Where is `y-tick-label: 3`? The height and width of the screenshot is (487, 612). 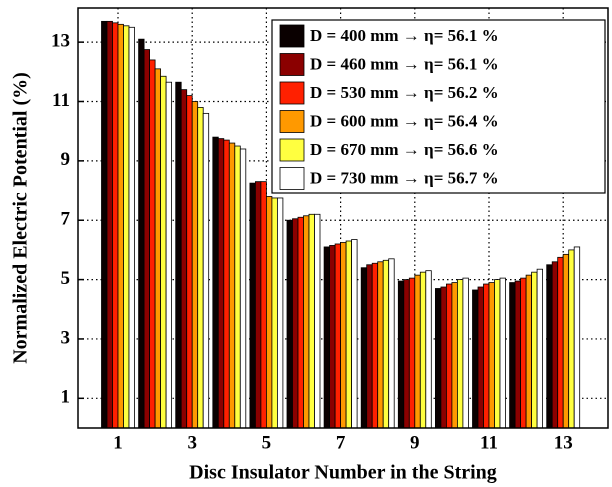
y-tick-label: 3 is located at coordinates (66, 337).